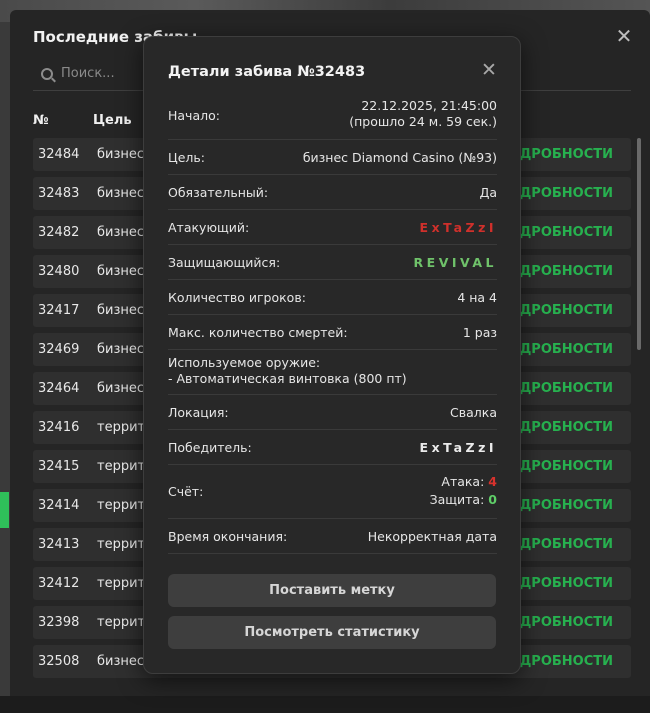  Describe the element at coordinates (59, 232) in the screenshot. I see `fight-id: 32482` at that location.